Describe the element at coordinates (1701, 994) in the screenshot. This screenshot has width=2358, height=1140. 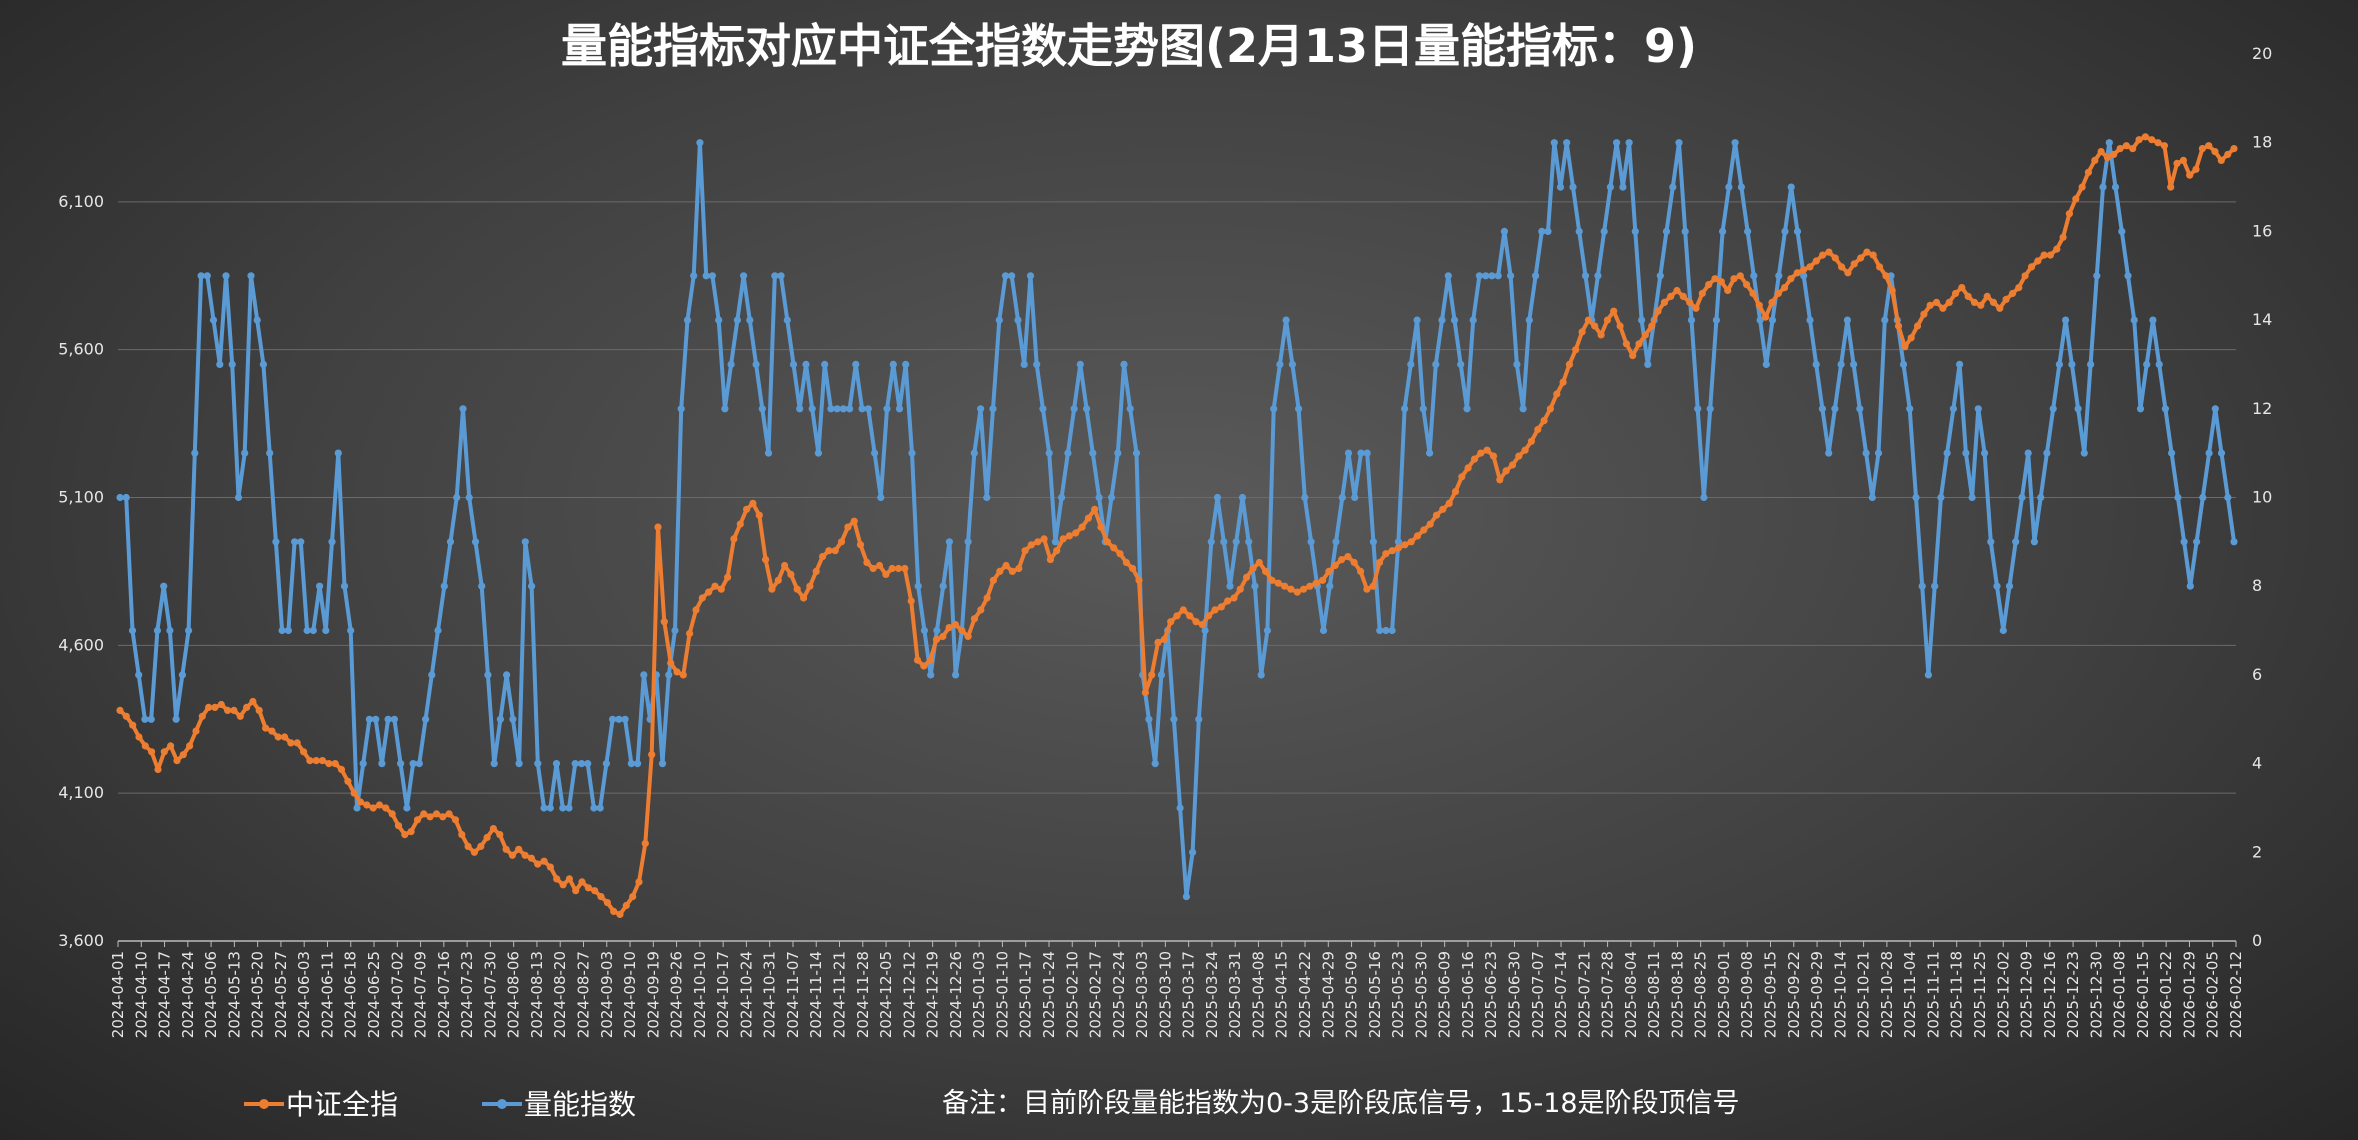
I see `x-tick-label: 2025-08-25` at that location.